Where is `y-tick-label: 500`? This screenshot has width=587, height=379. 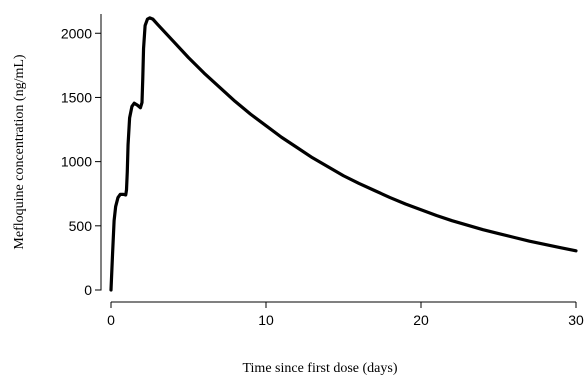 y-tick-label: 500 is located at coordinates (81, 226).